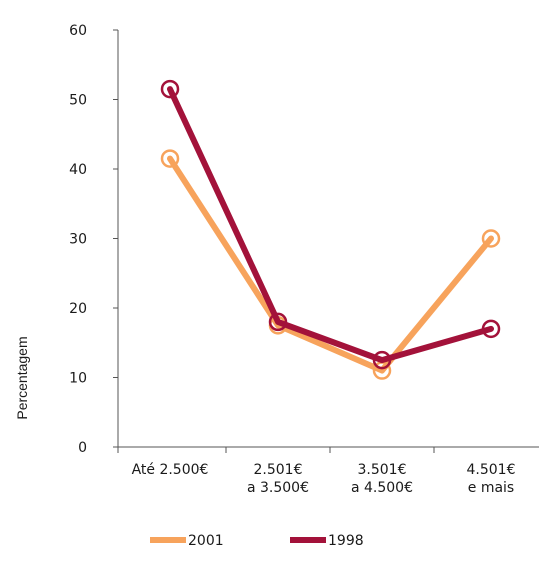 The height and width of the screenshot is (569, 539). What do you see at coordinates (491, 479) in the screenshot?
I see `x-tick-label: 4.501€ e mais` at bounding box center [491, 479].